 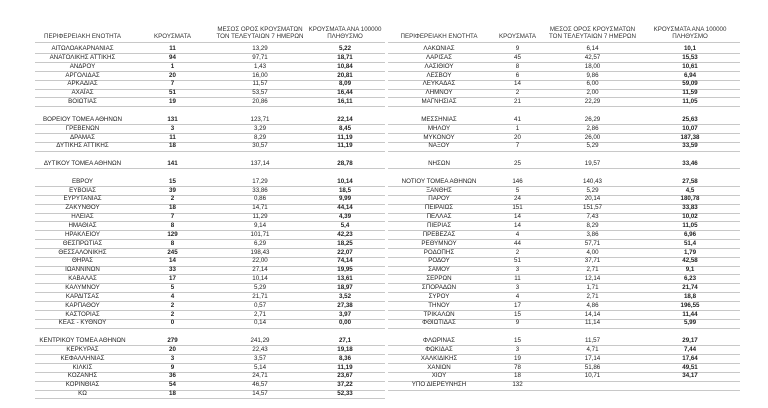 What do you see at coordinates (345, 119) in the screenshot?
I see `cell-value: 22,14` at bounding box center [345, 119].